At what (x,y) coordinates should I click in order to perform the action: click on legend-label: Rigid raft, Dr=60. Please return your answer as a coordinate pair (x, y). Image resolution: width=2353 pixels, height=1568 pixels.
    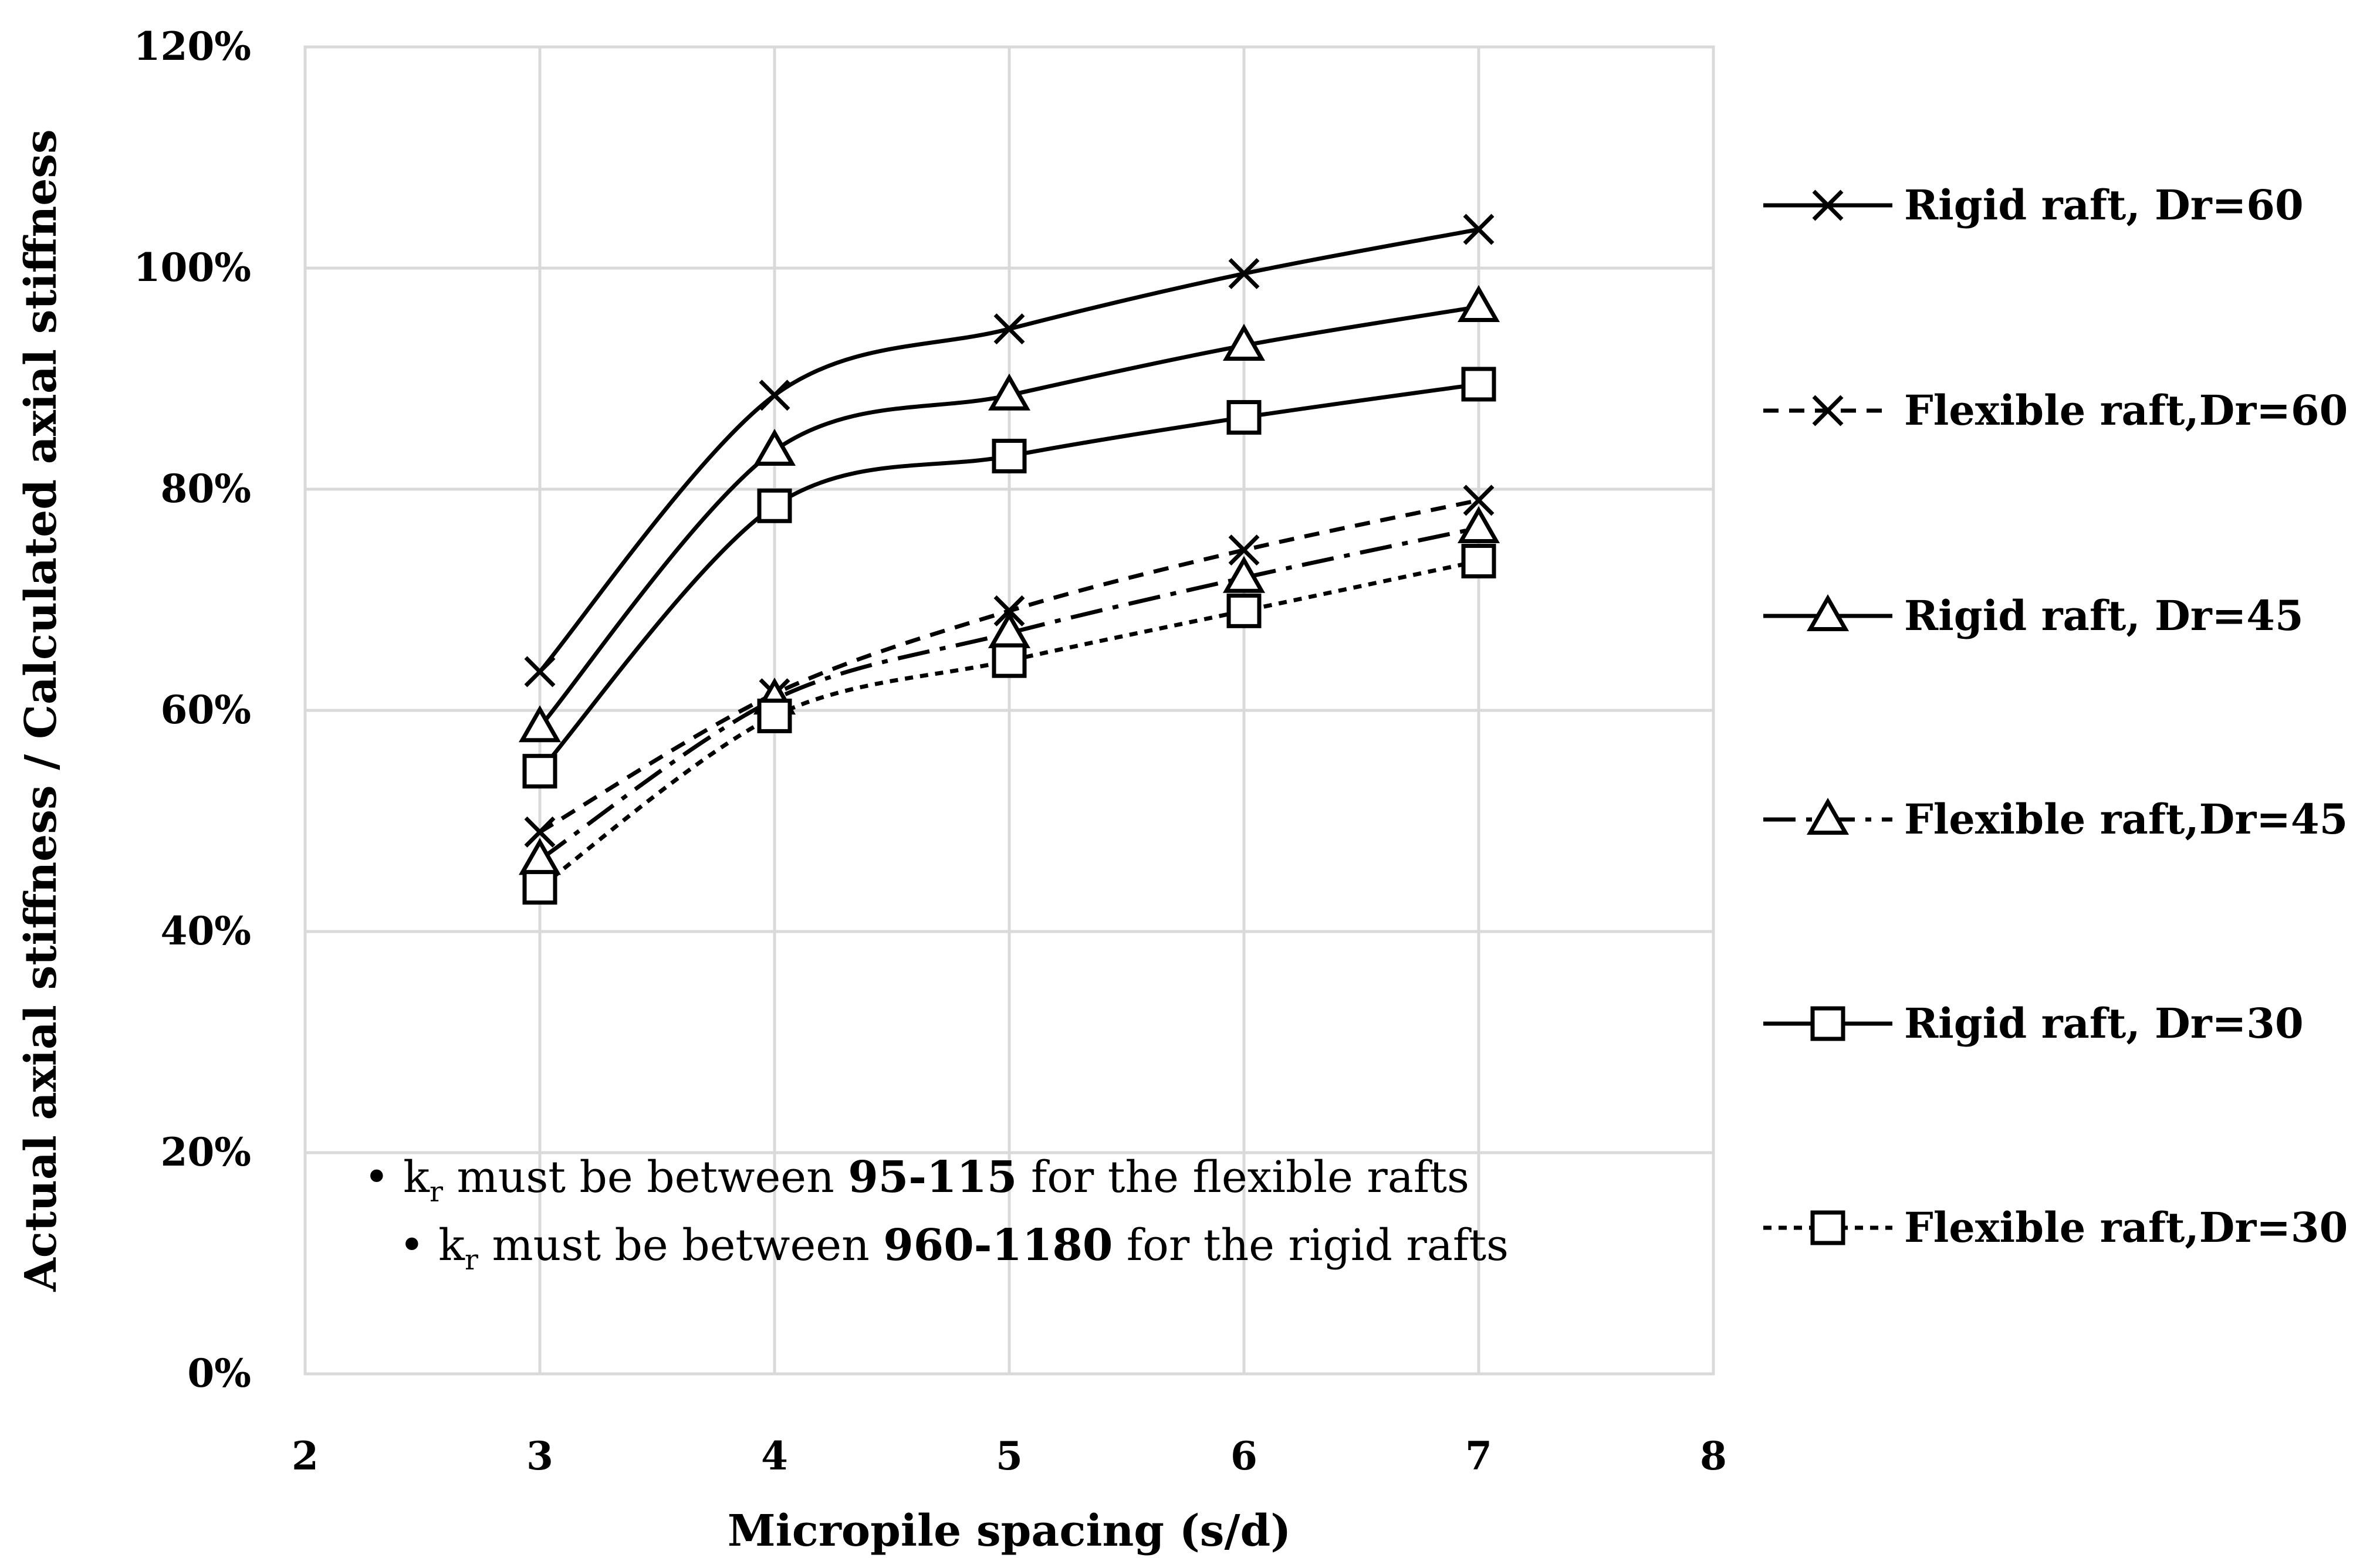
    Looking at the image, I should click on (2104, 205).